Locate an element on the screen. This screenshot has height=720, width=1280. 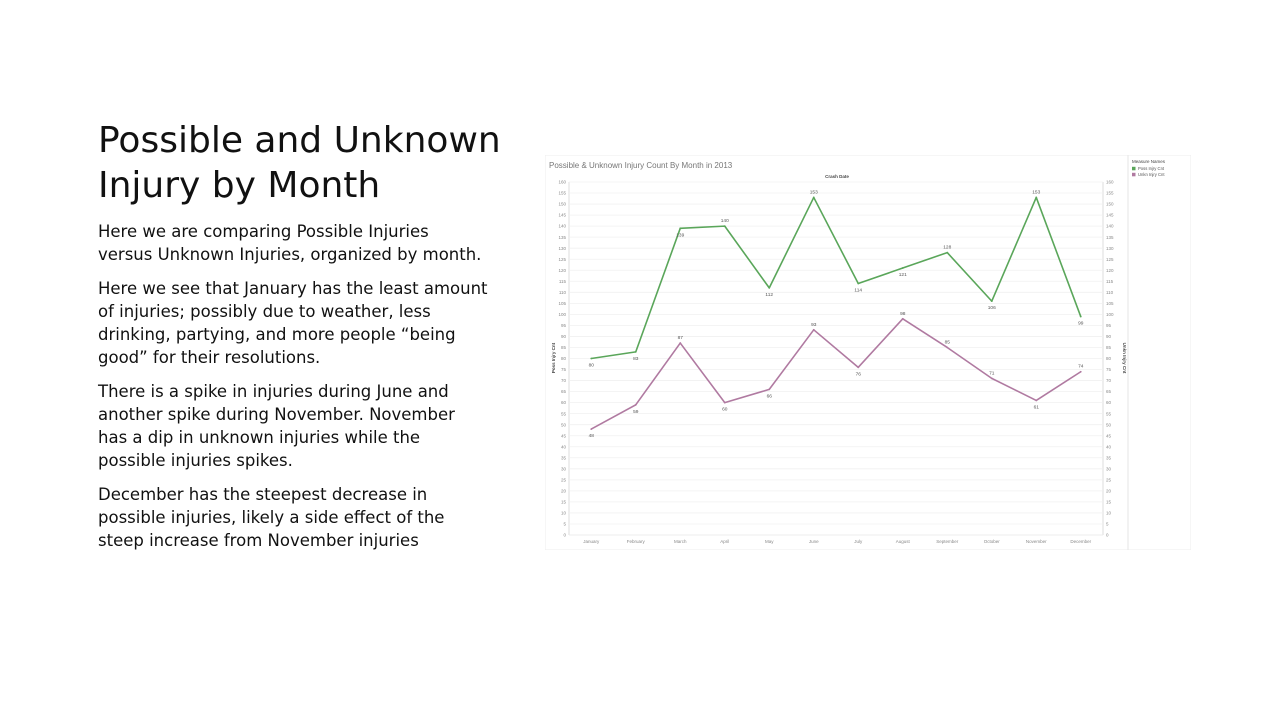
y-tick-label: 60 is located at coordinates (564, 402).